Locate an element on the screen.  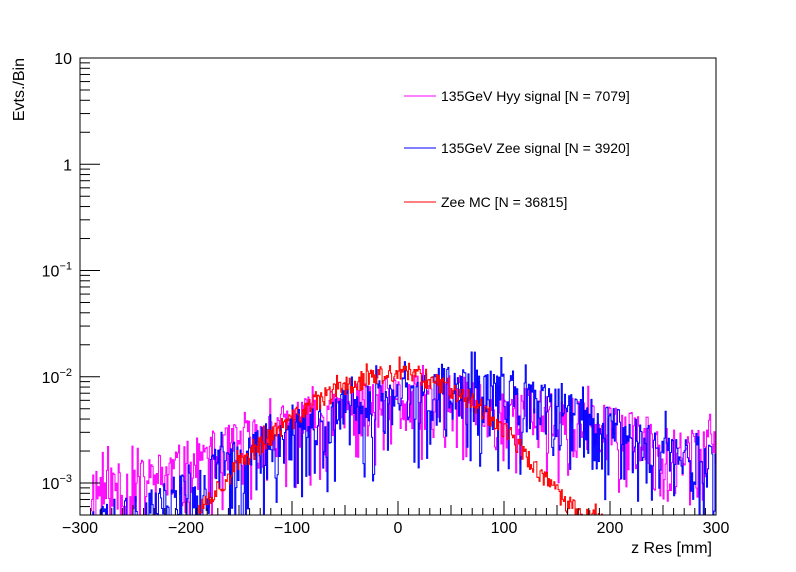
y-tick-label: 1 is located at coordinates (67, 165).